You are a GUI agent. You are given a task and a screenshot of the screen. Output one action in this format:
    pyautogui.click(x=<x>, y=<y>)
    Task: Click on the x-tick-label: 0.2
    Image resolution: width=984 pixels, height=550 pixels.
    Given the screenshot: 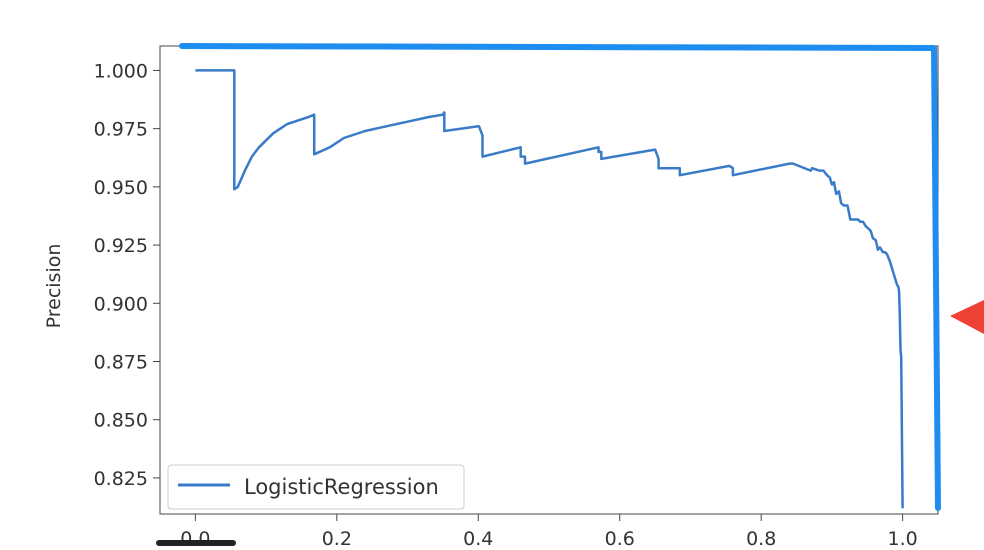 What is the action you would take?
    pyautogui.click(x=337, y=537)
    